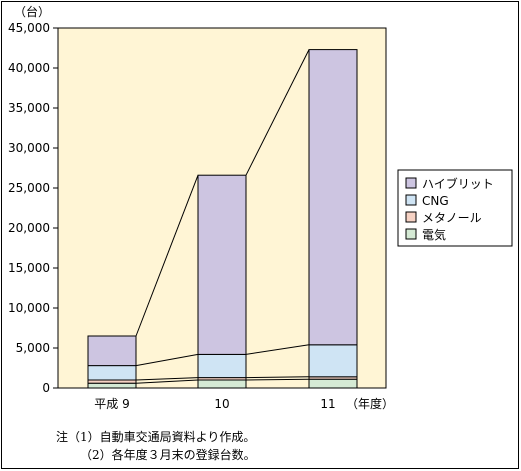  What do you see at coordinates (29, 188) in the screenshot?
I see `y-tick-label: 25,000` at bounding box center [29, 188].